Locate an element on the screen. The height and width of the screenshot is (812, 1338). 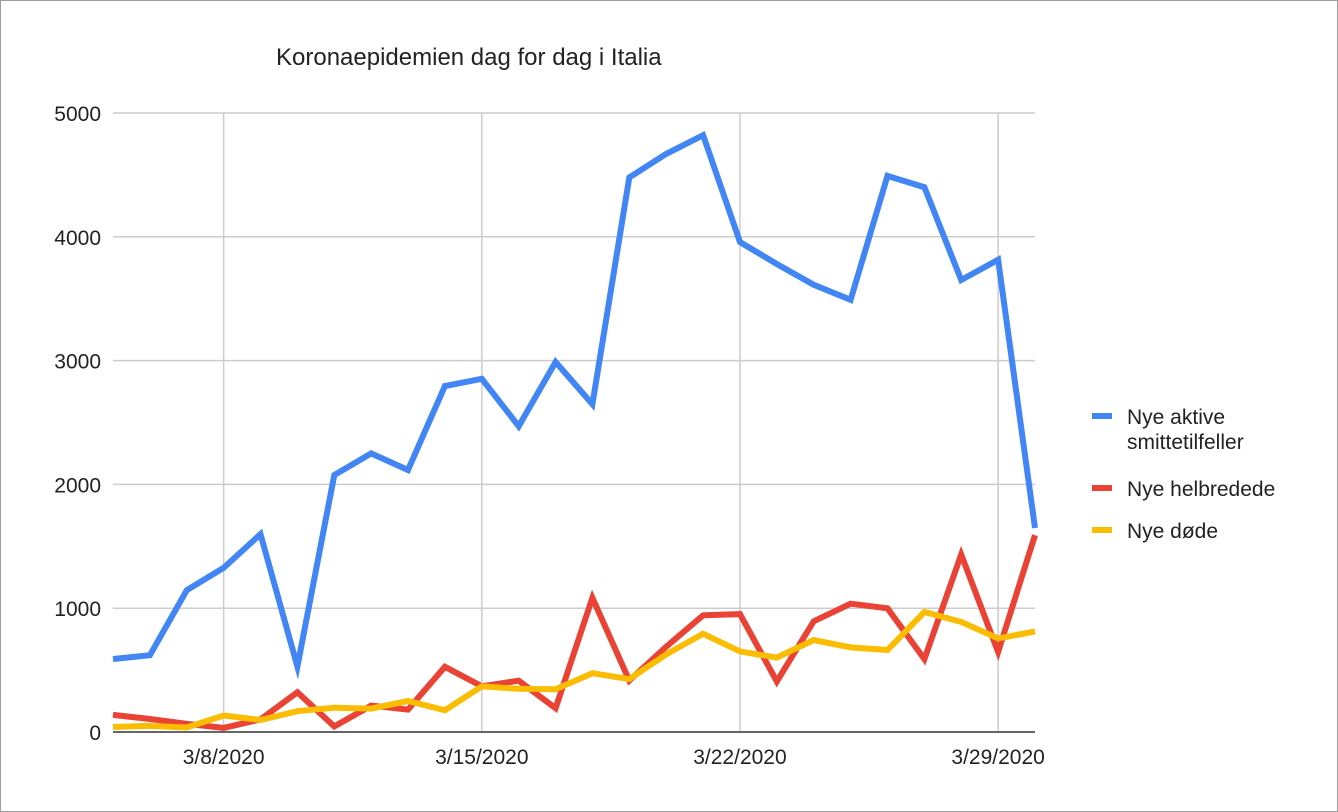
y-tick-label: 4000 is located at coordinates (77, 238).